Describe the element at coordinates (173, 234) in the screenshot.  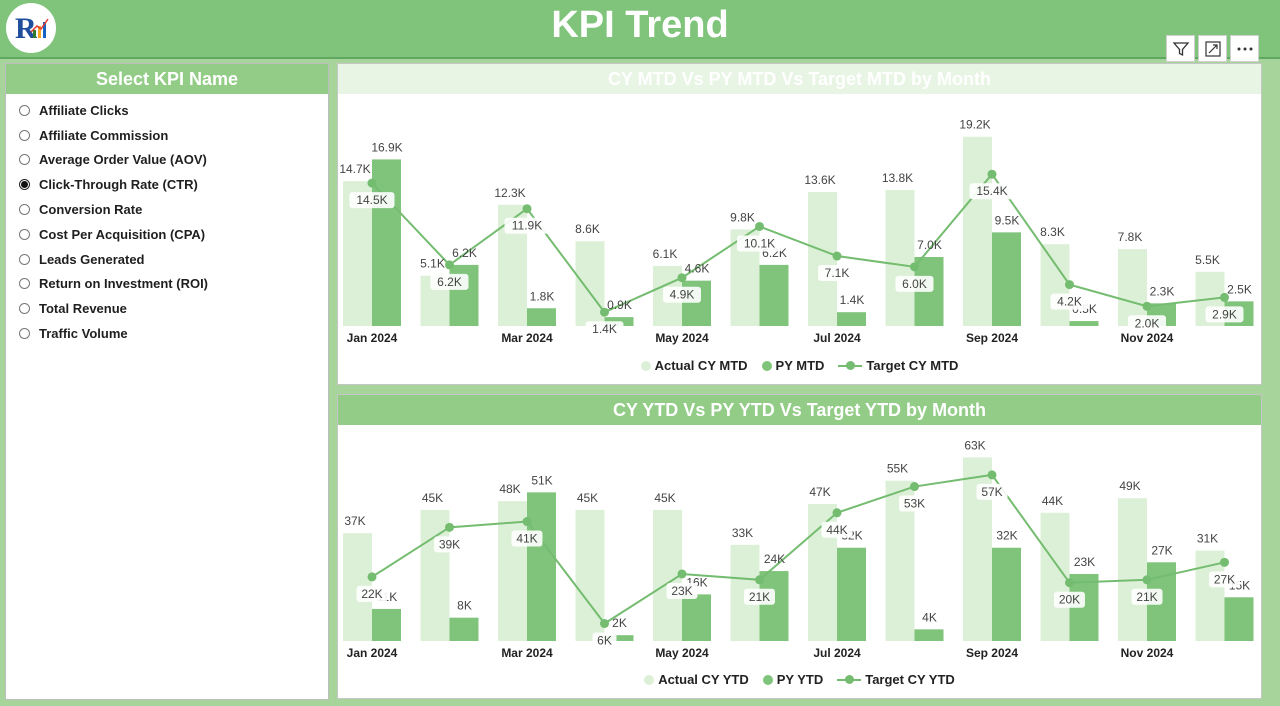
I see `kpi-option: Cost Per Acquisition (CPA)` at that location.